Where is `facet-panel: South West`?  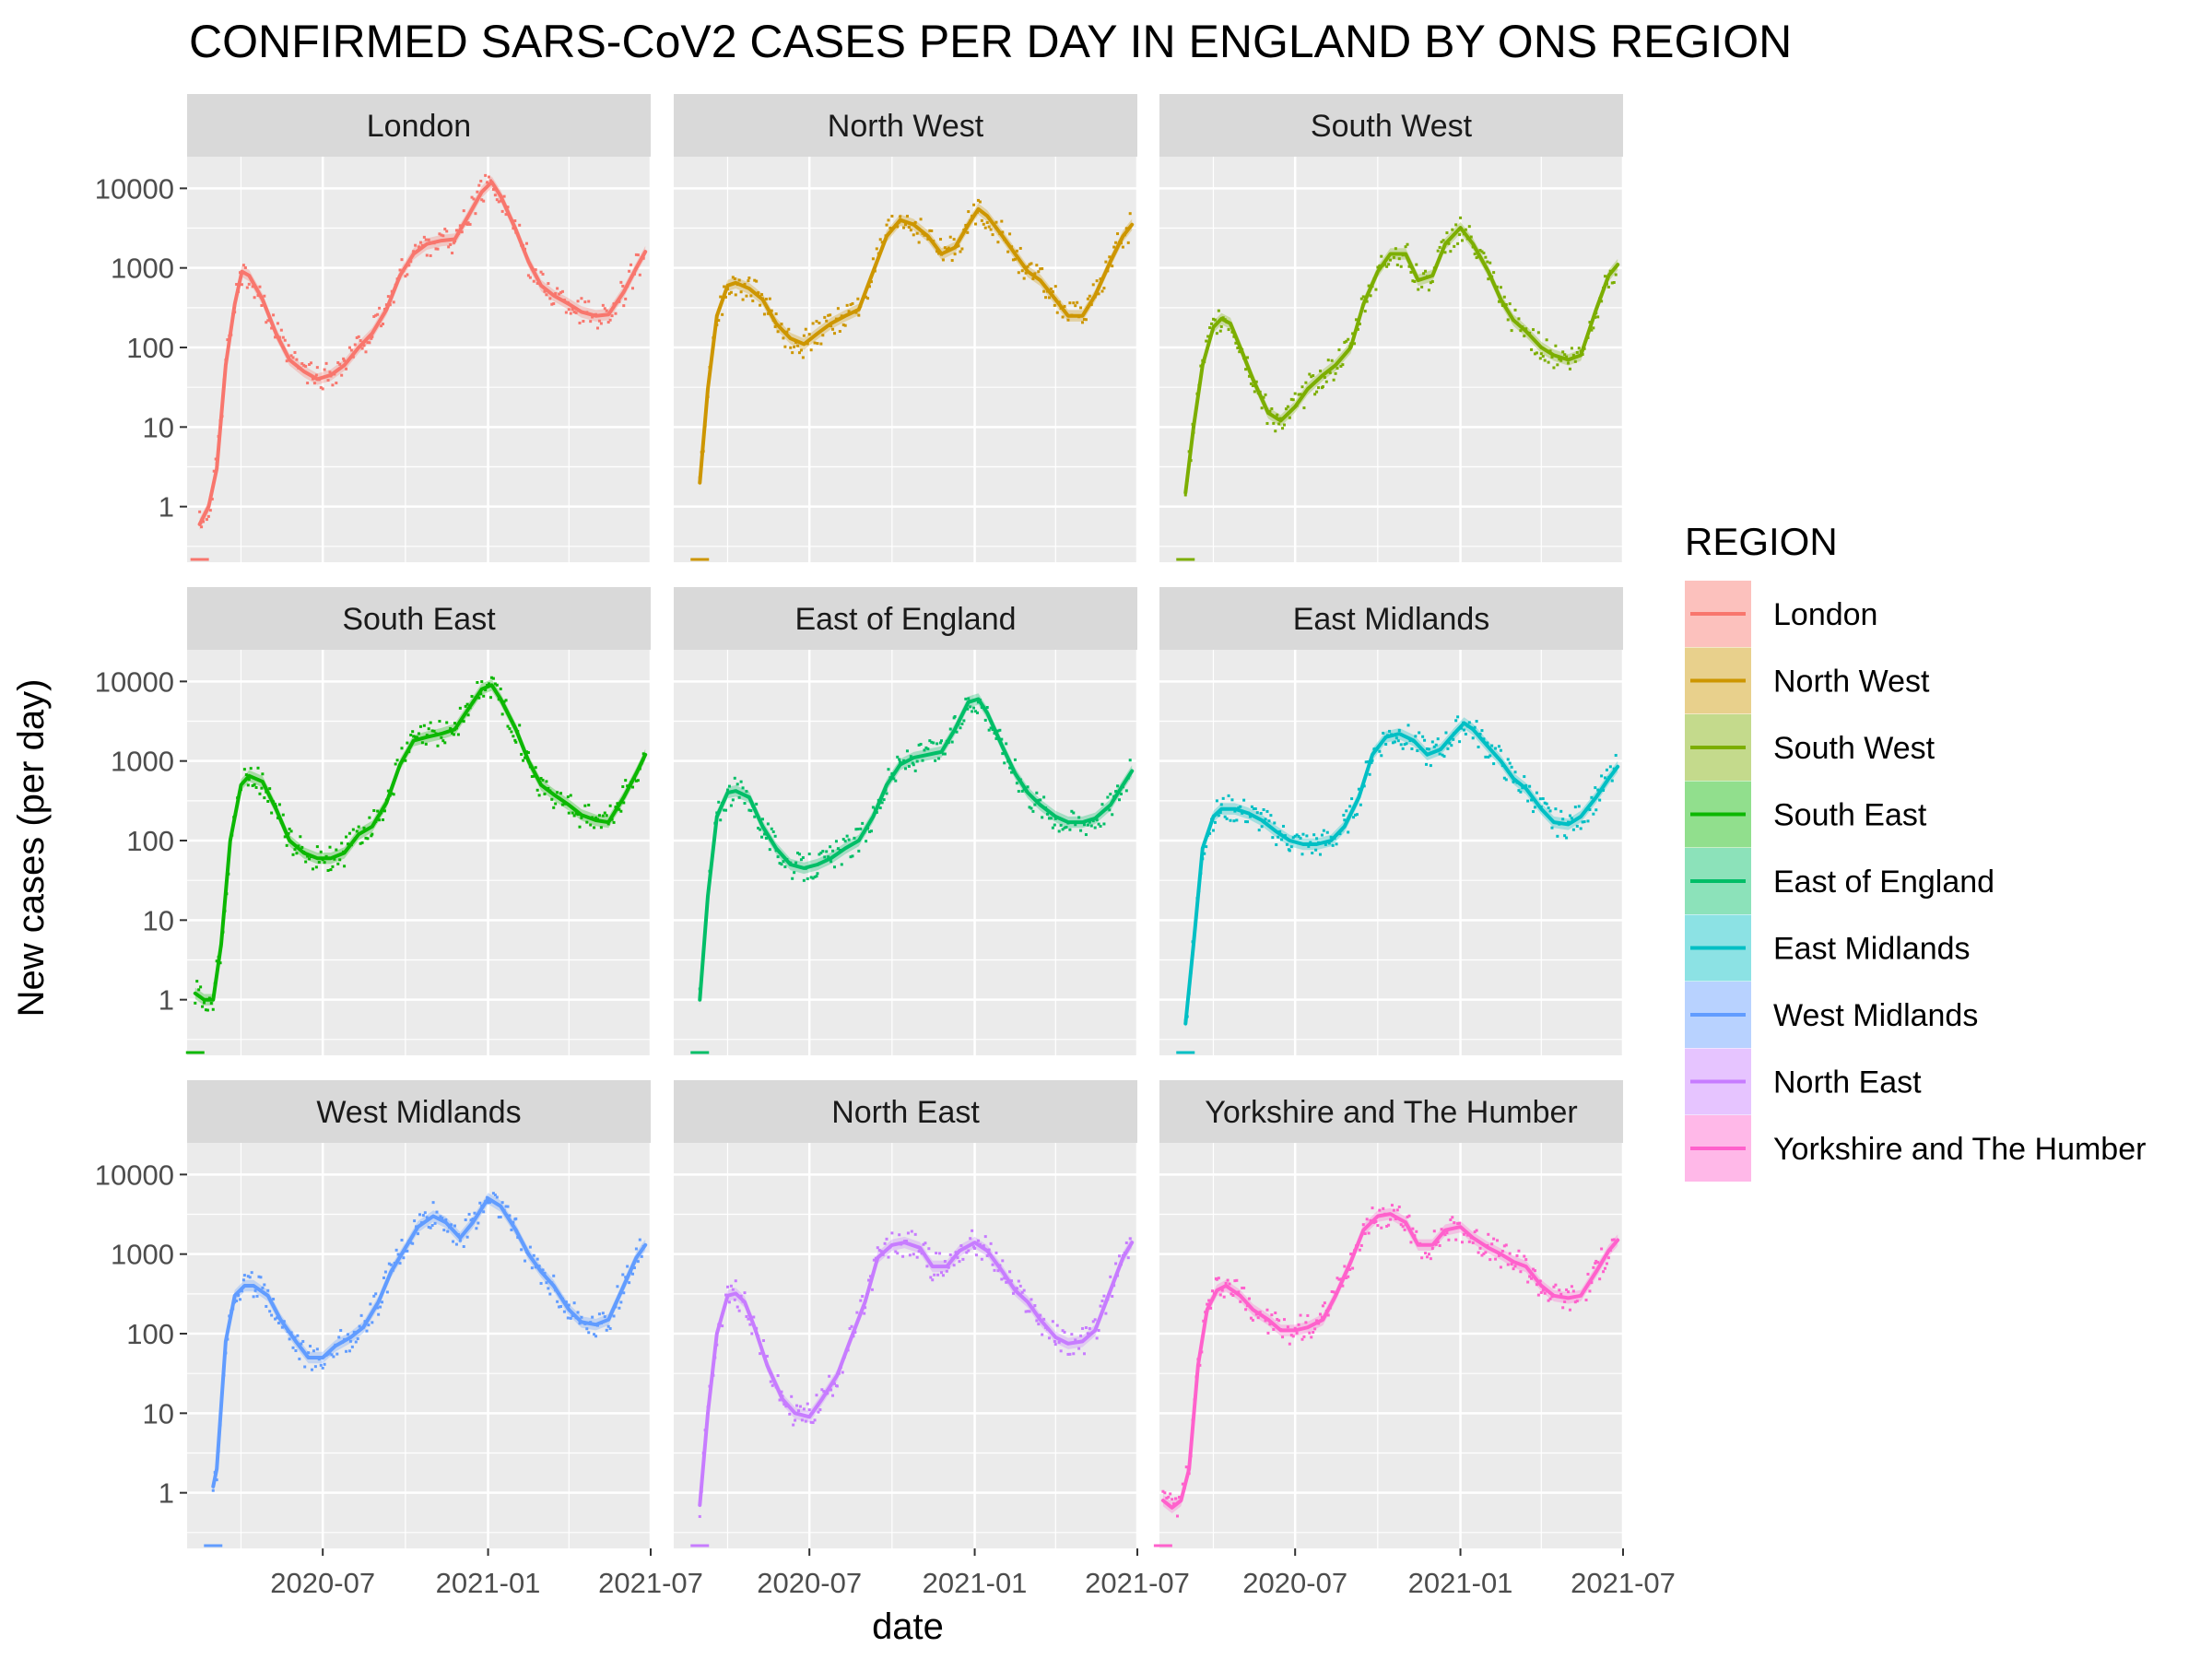
facet-panel: South West is located at coordinates (1392, 328).